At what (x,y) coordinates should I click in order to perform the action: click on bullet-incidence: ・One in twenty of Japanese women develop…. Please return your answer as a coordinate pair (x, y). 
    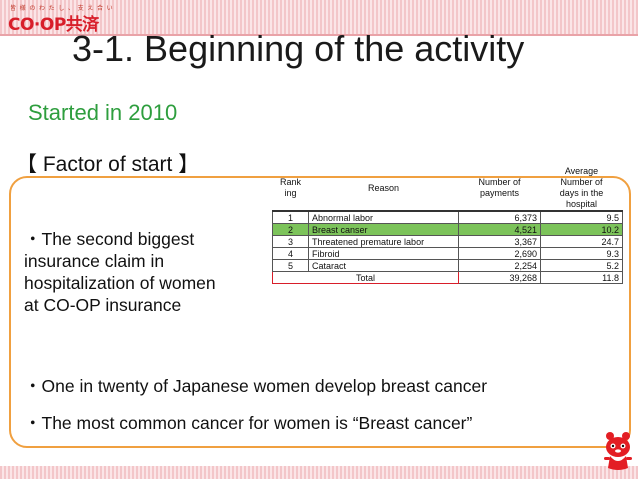
    Looking at the image, I should click on (256, 386).